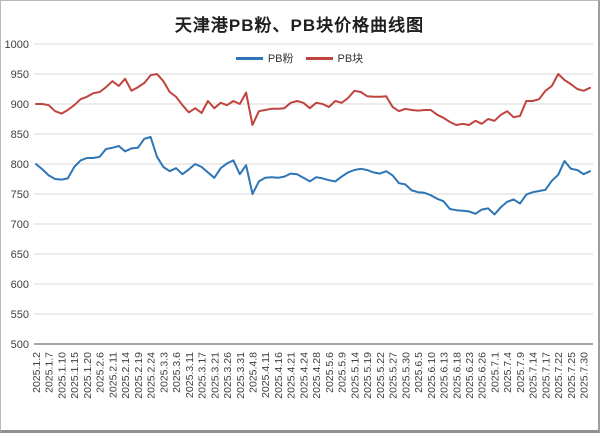 The width and height of the screenshot is (600, 433). Describe the element at coordinates (350, 59) in the screenshot. I see `legend-label-pb-kuai: PB块` at that location.